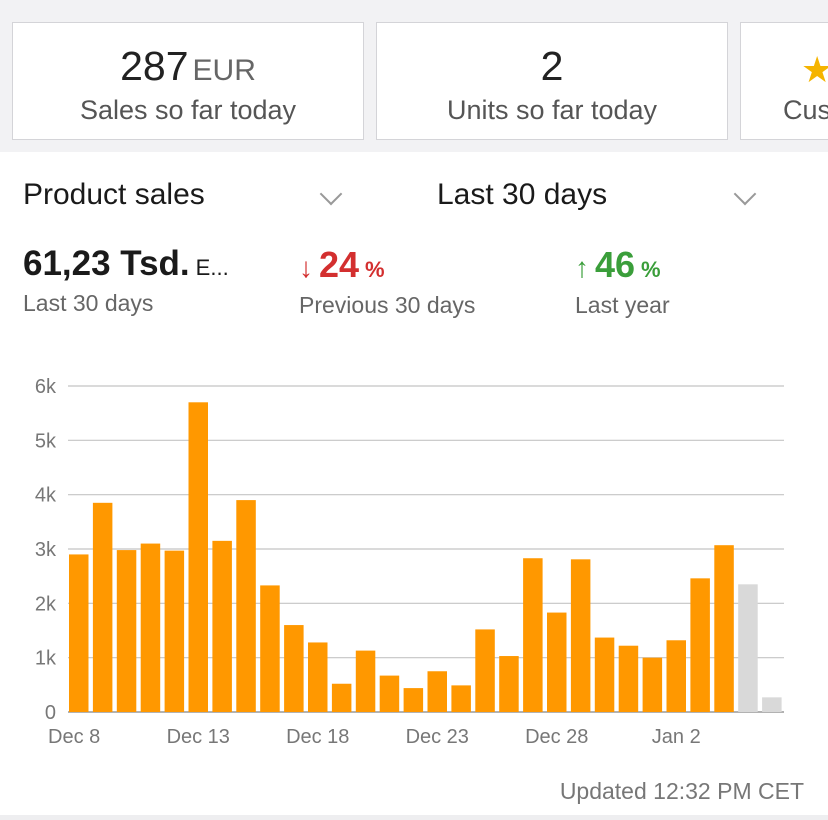  I want to click on y-tick-label: 5k, so click(46, 441).